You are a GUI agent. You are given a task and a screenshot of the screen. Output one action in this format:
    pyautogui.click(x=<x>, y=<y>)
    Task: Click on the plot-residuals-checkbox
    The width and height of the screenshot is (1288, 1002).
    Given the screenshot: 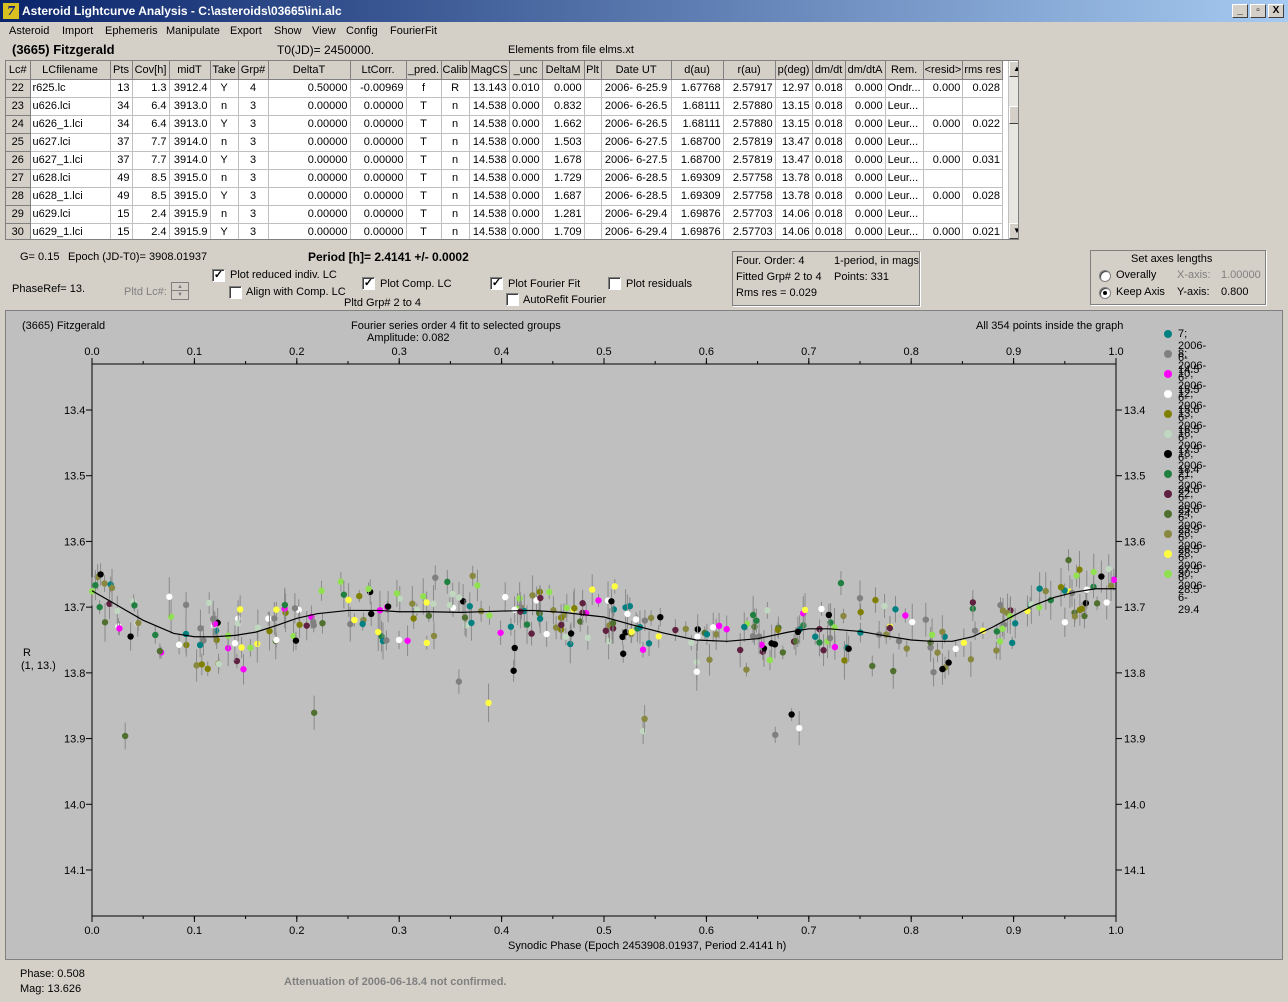 What is the action you would take?
    pyautogui.click(x=614, y=283)
    